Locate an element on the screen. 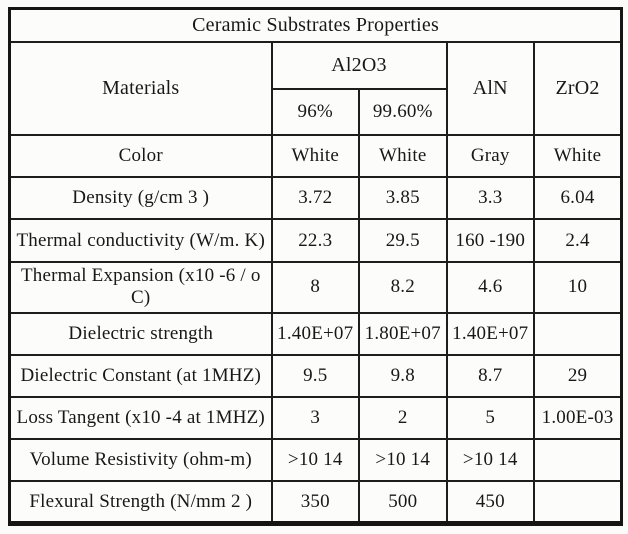 This screenshot has height=534, width=628. header-aln: AlN is located at coordinates (490, 88).